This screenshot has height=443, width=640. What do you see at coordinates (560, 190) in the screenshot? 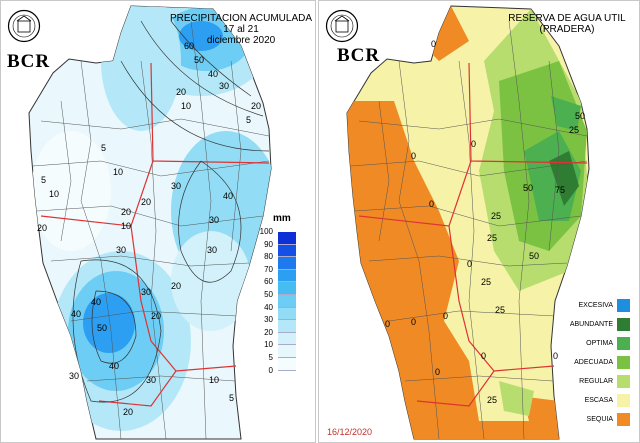
I see `contour-label: 75` at bounding box center [560, 190].